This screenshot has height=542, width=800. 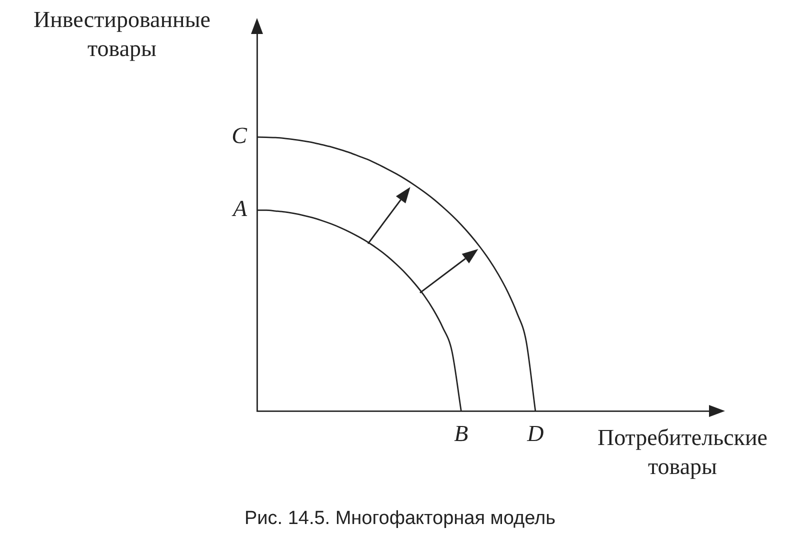 I want to click on x-axis-title: Потребительские товары, so click(x=682, y=452).